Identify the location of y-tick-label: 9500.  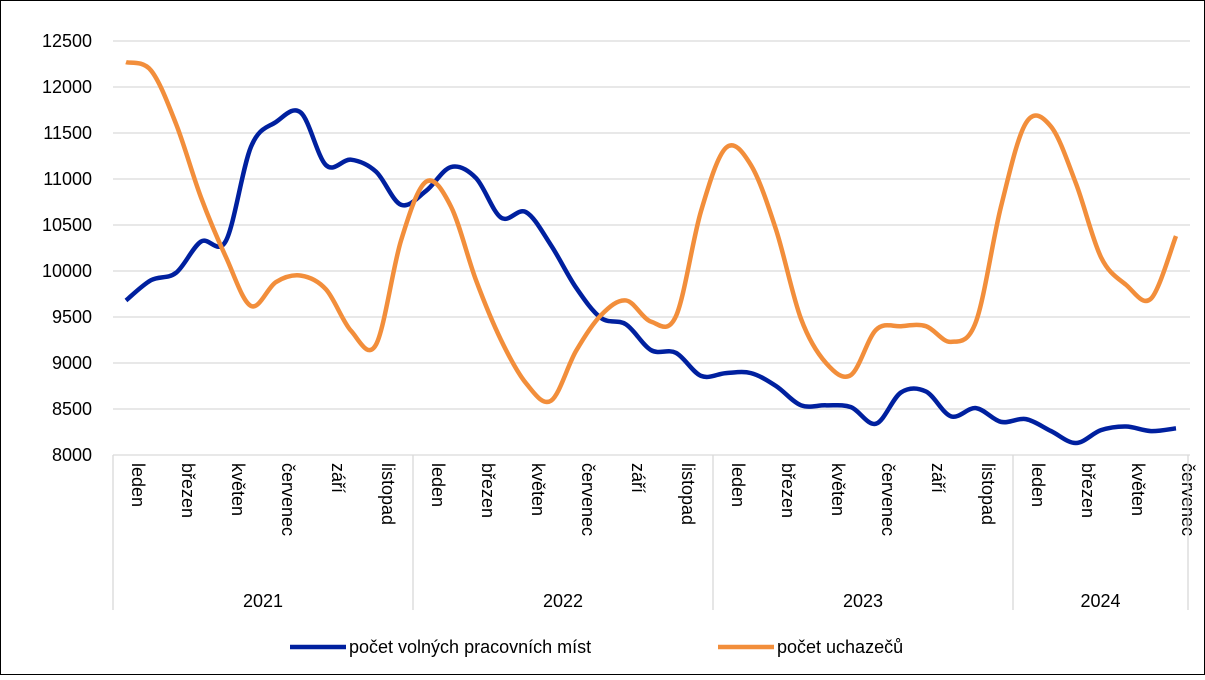
(72, 317).